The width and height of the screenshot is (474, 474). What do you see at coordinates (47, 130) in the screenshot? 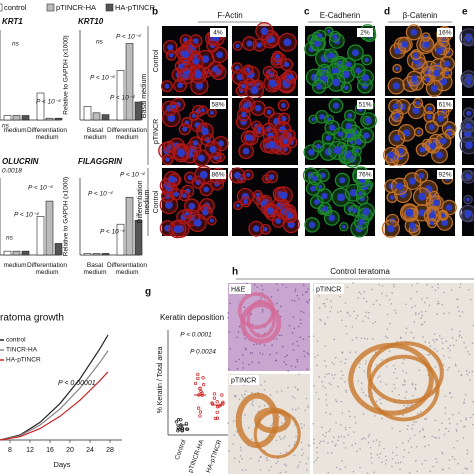
I see `text-line: Differentiation` at bounding box center [47, 130].